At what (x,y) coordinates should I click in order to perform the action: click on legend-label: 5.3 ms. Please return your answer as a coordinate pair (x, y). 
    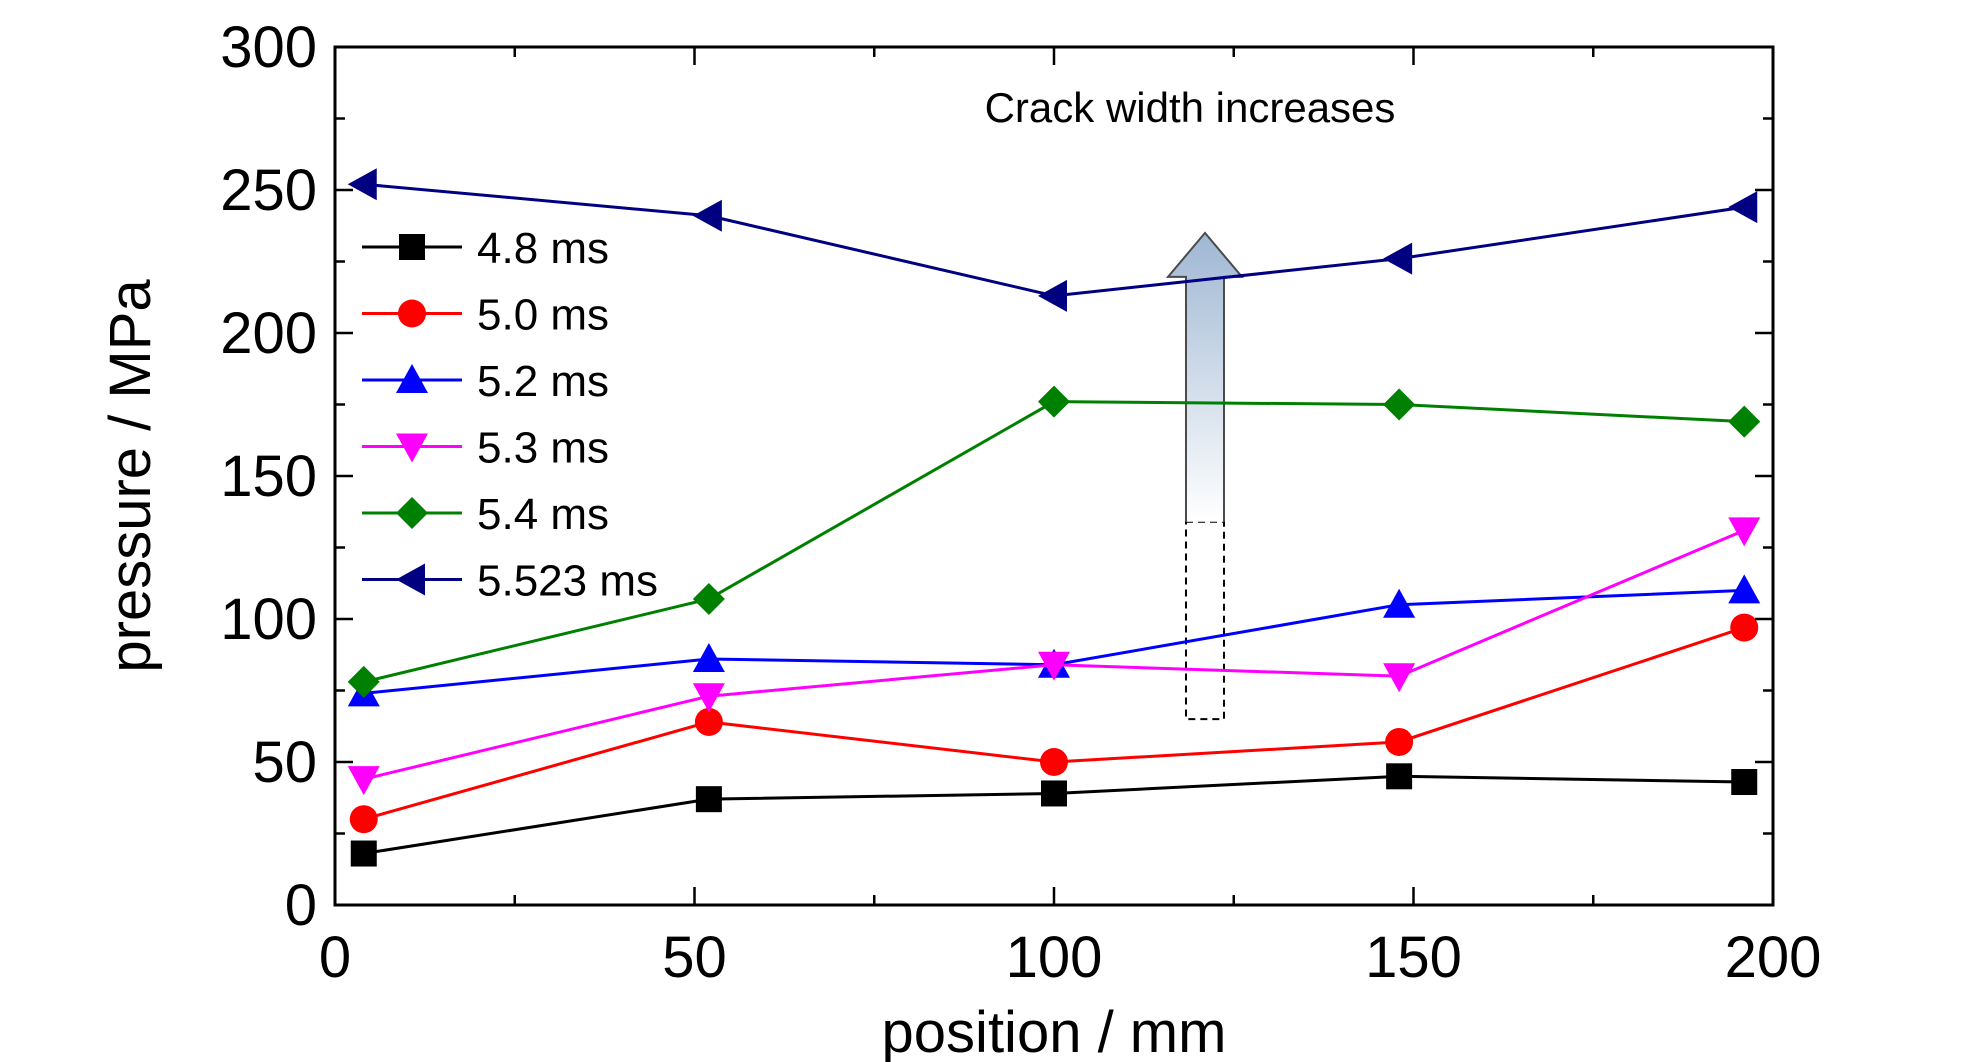
    Looking at the image, I should click on (543, 448).